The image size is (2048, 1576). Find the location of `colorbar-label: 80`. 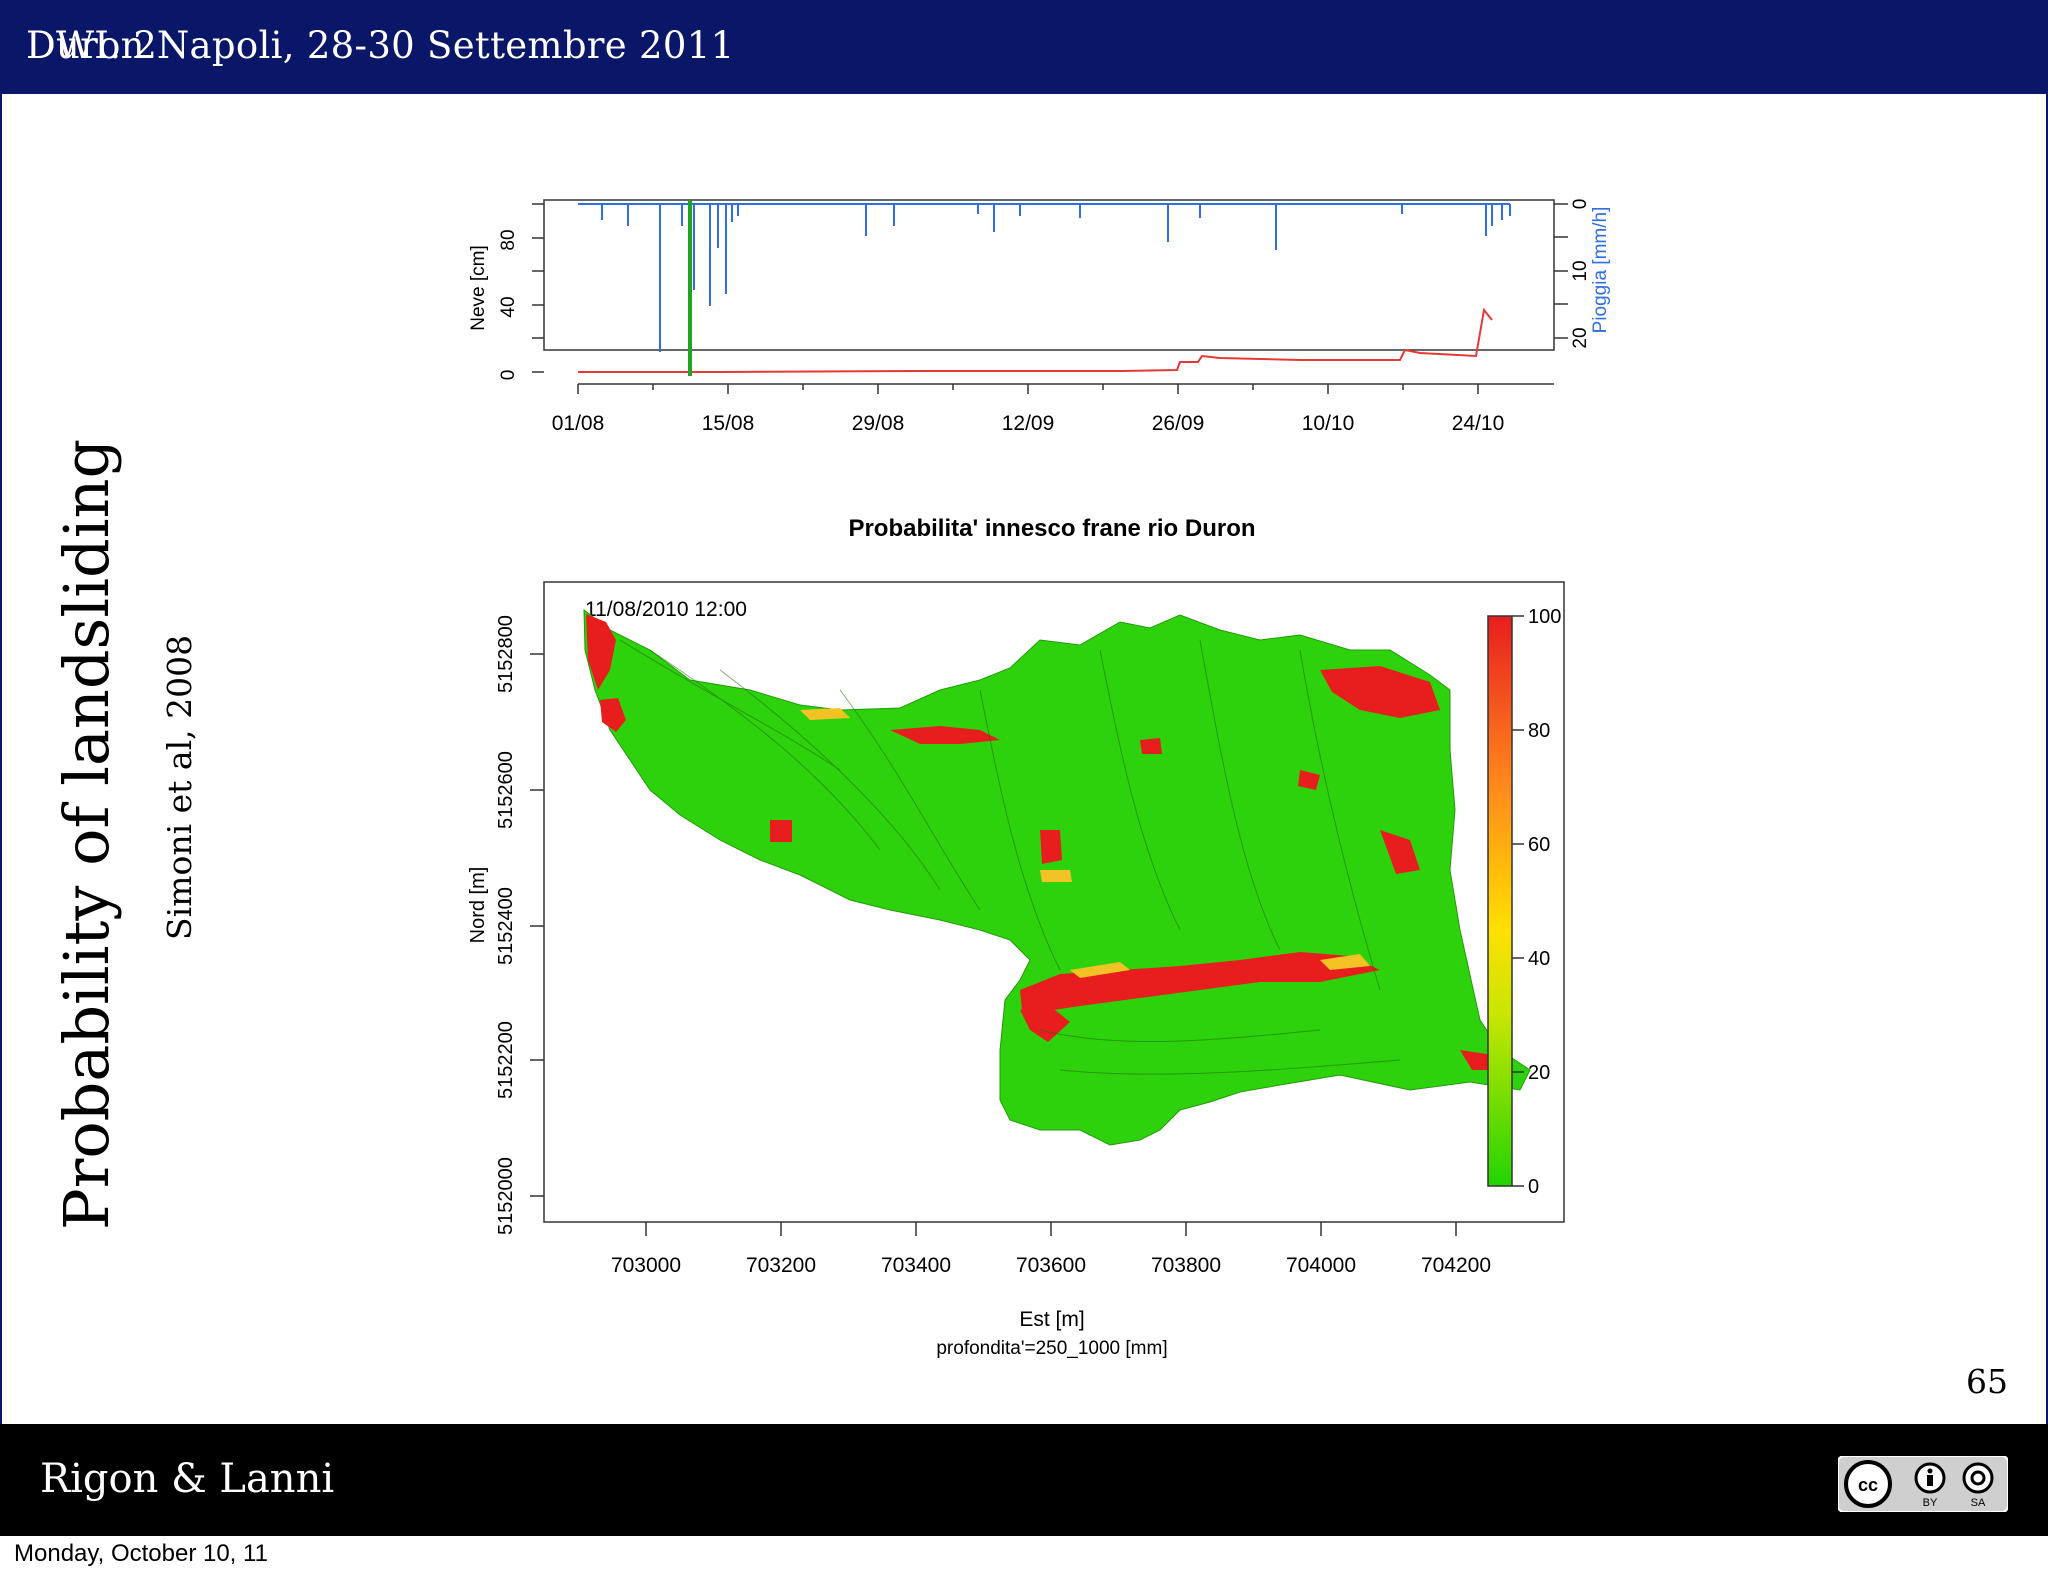

colorbar-label: 80 is located at coordinates (1539, 731).